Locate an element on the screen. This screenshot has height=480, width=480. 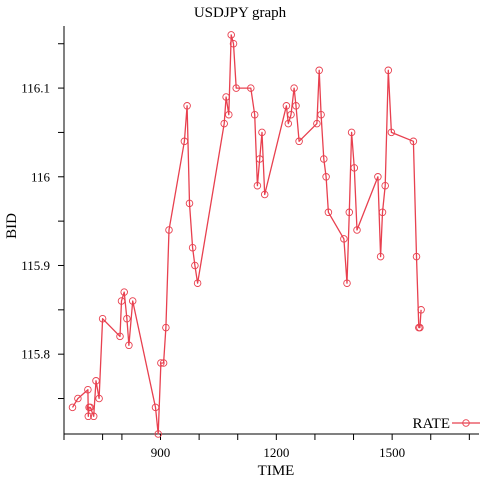
y-tick-label: 115.9 is located at coordinates (35, 265).